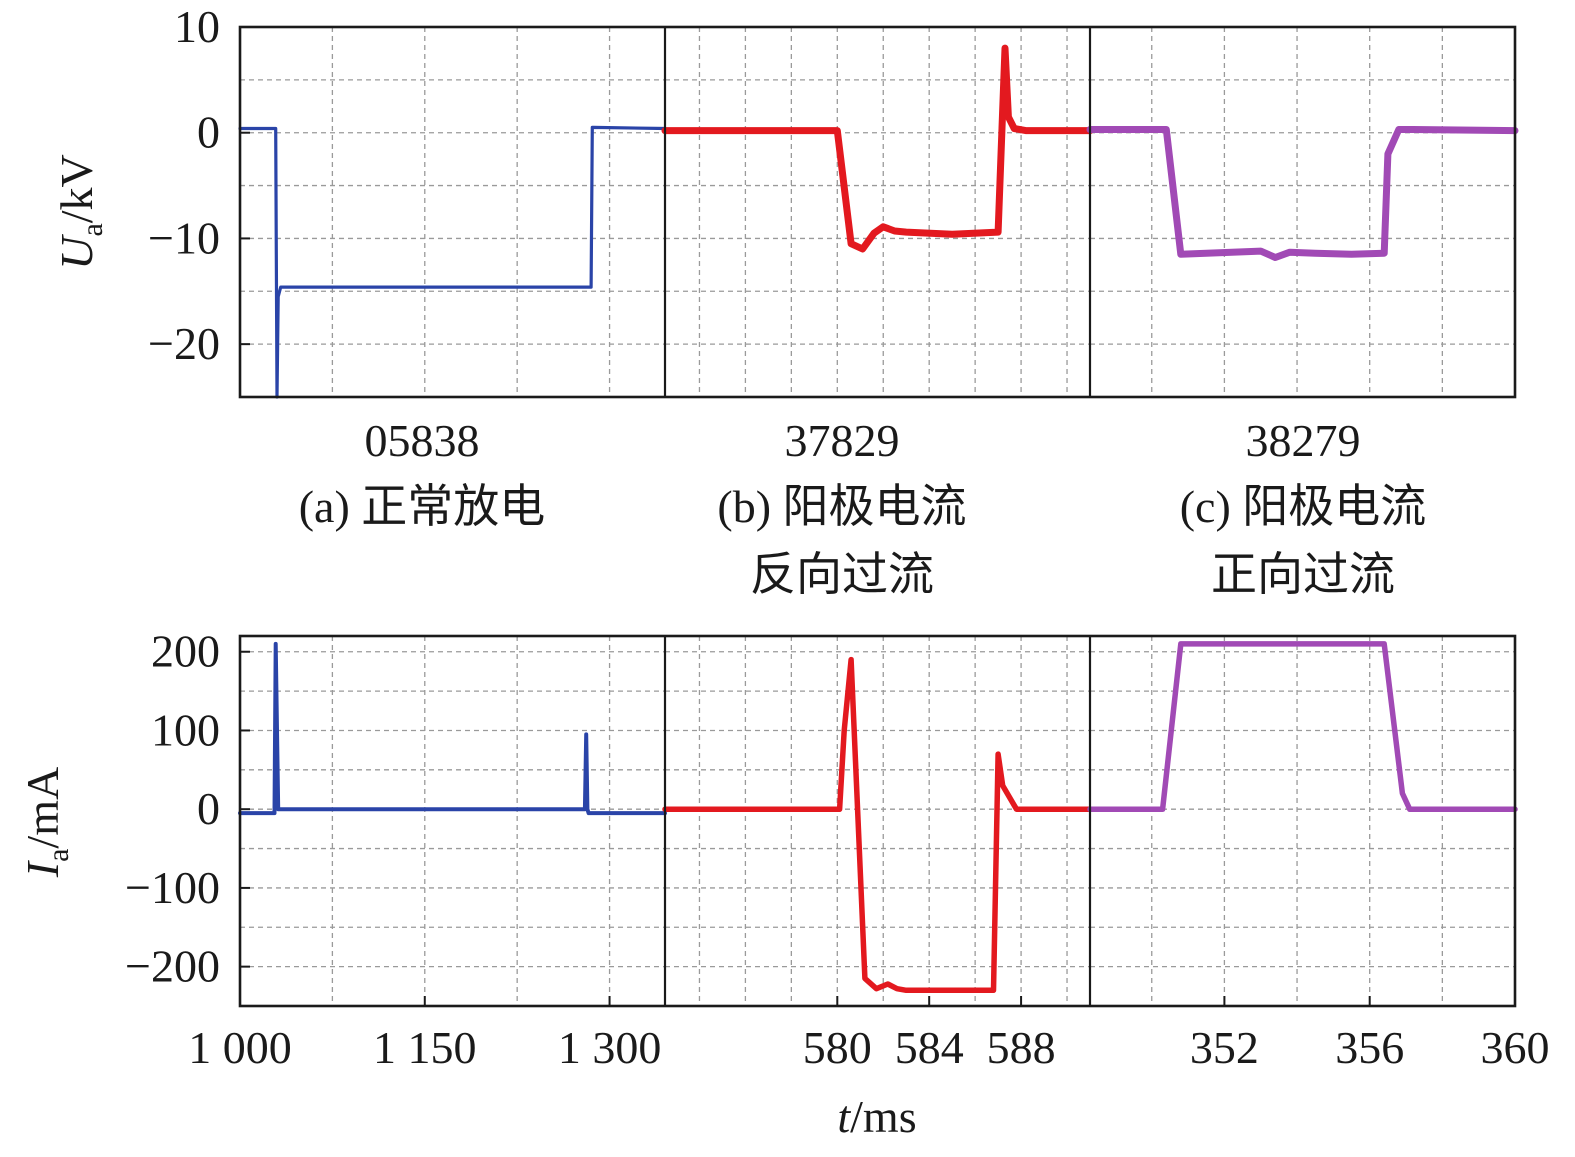 The height and width of the screenshot is (1157, 1575). What do you see at coordinates (425, 1047) in the screenshot?
I see `x-tick-label-current-a: 1 150` at bounding box center [425, 1047].